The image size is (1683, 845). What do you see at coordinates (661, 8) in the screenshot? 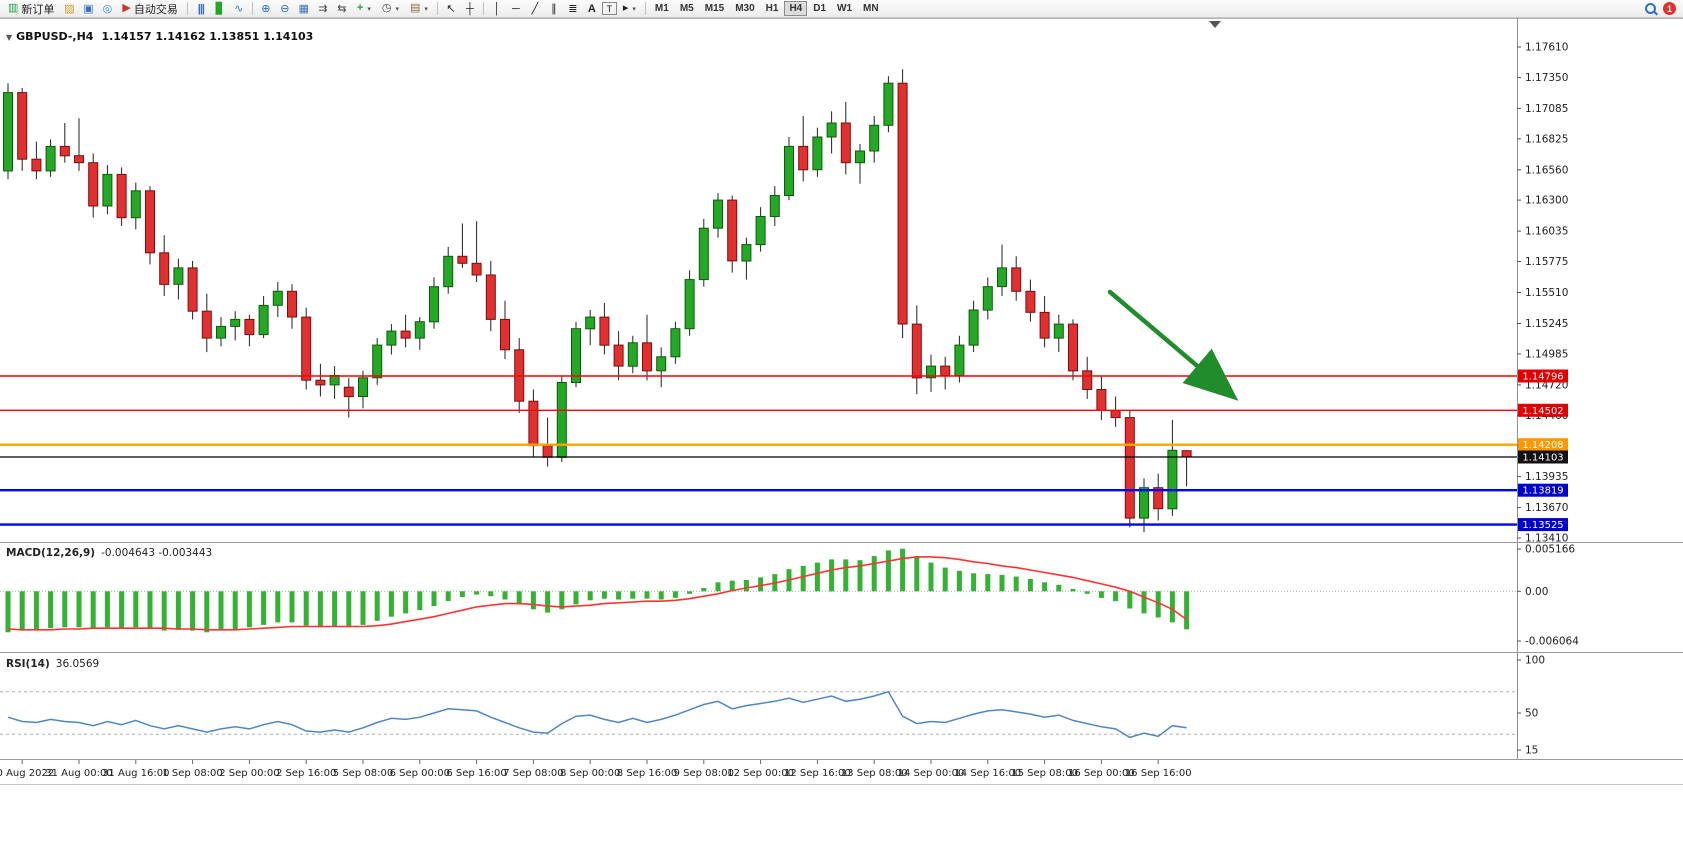
I see `timeframe-m1: M1` at bounding box center [661, 8].